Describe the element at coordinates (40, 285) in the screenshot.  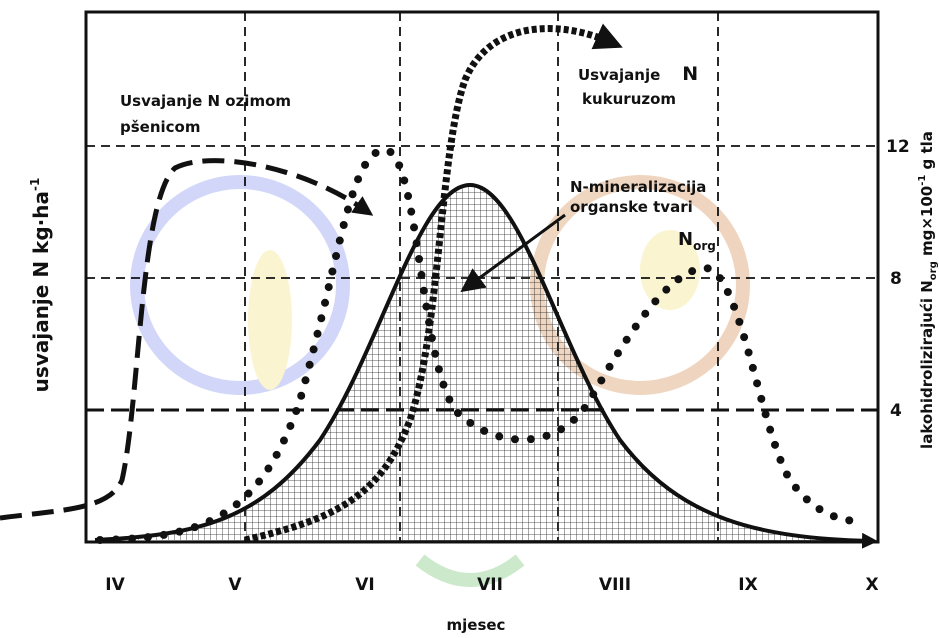
I see `y-left-label: usvajanje N kg·ha-1` at that location.